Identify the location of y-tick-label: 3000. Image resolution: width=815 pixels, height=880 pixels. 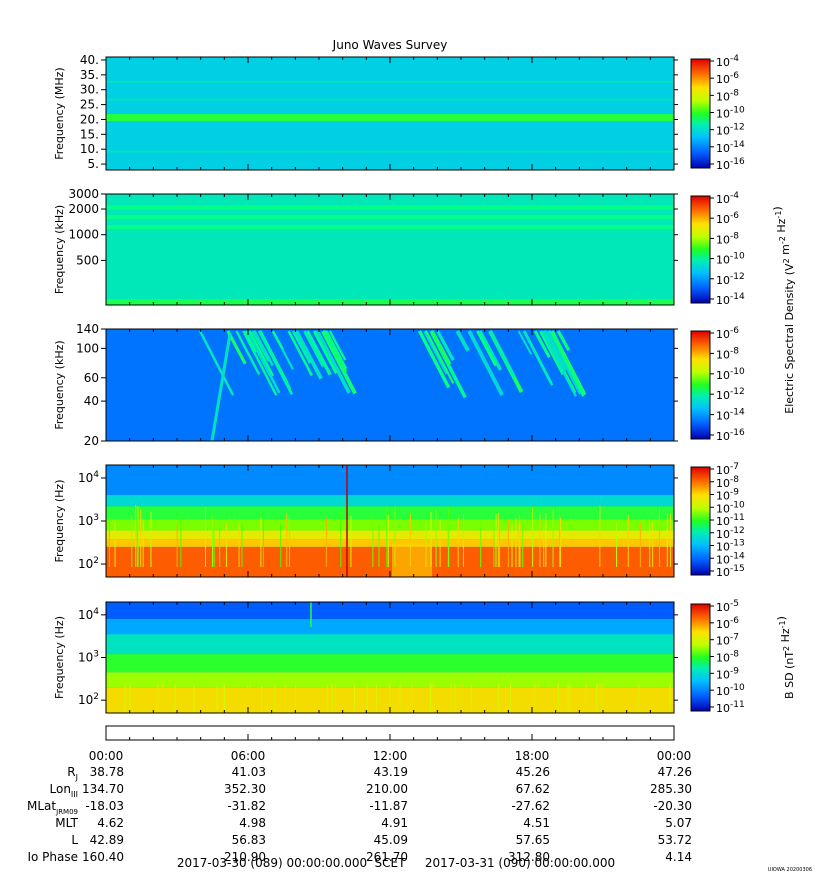
(83, 194).